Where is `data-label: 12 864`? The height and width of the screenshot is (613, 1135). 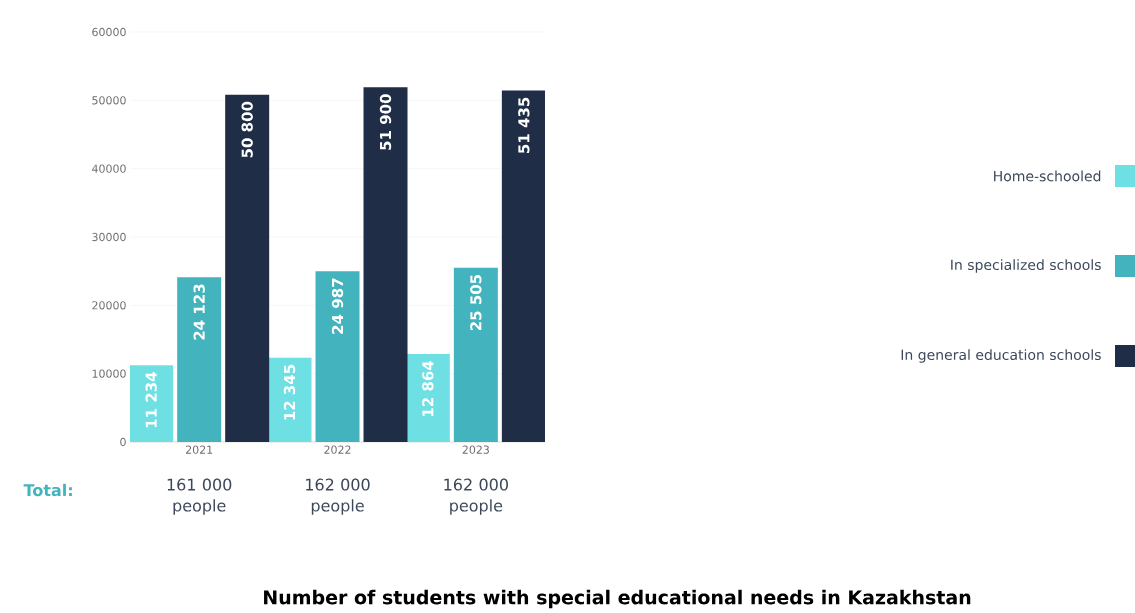 data-label: 12 864 is located at coordinates (428, 388).